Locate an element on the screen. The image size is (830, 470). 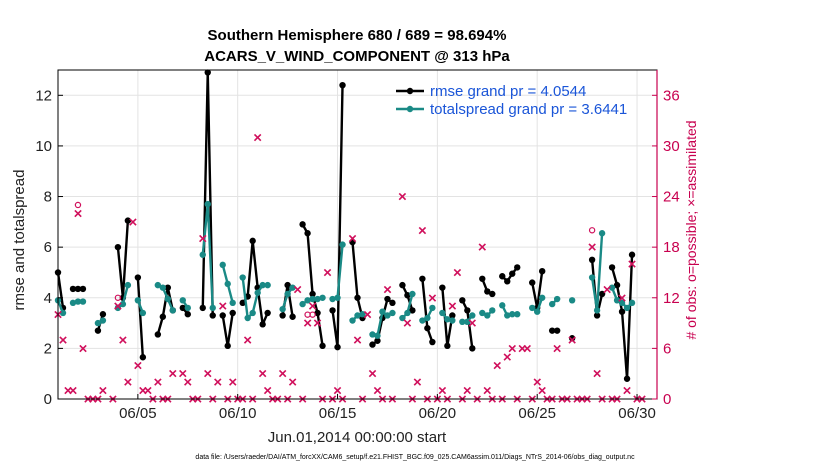
right-y-tick-label: 0 is located at coordinates (667, 399).